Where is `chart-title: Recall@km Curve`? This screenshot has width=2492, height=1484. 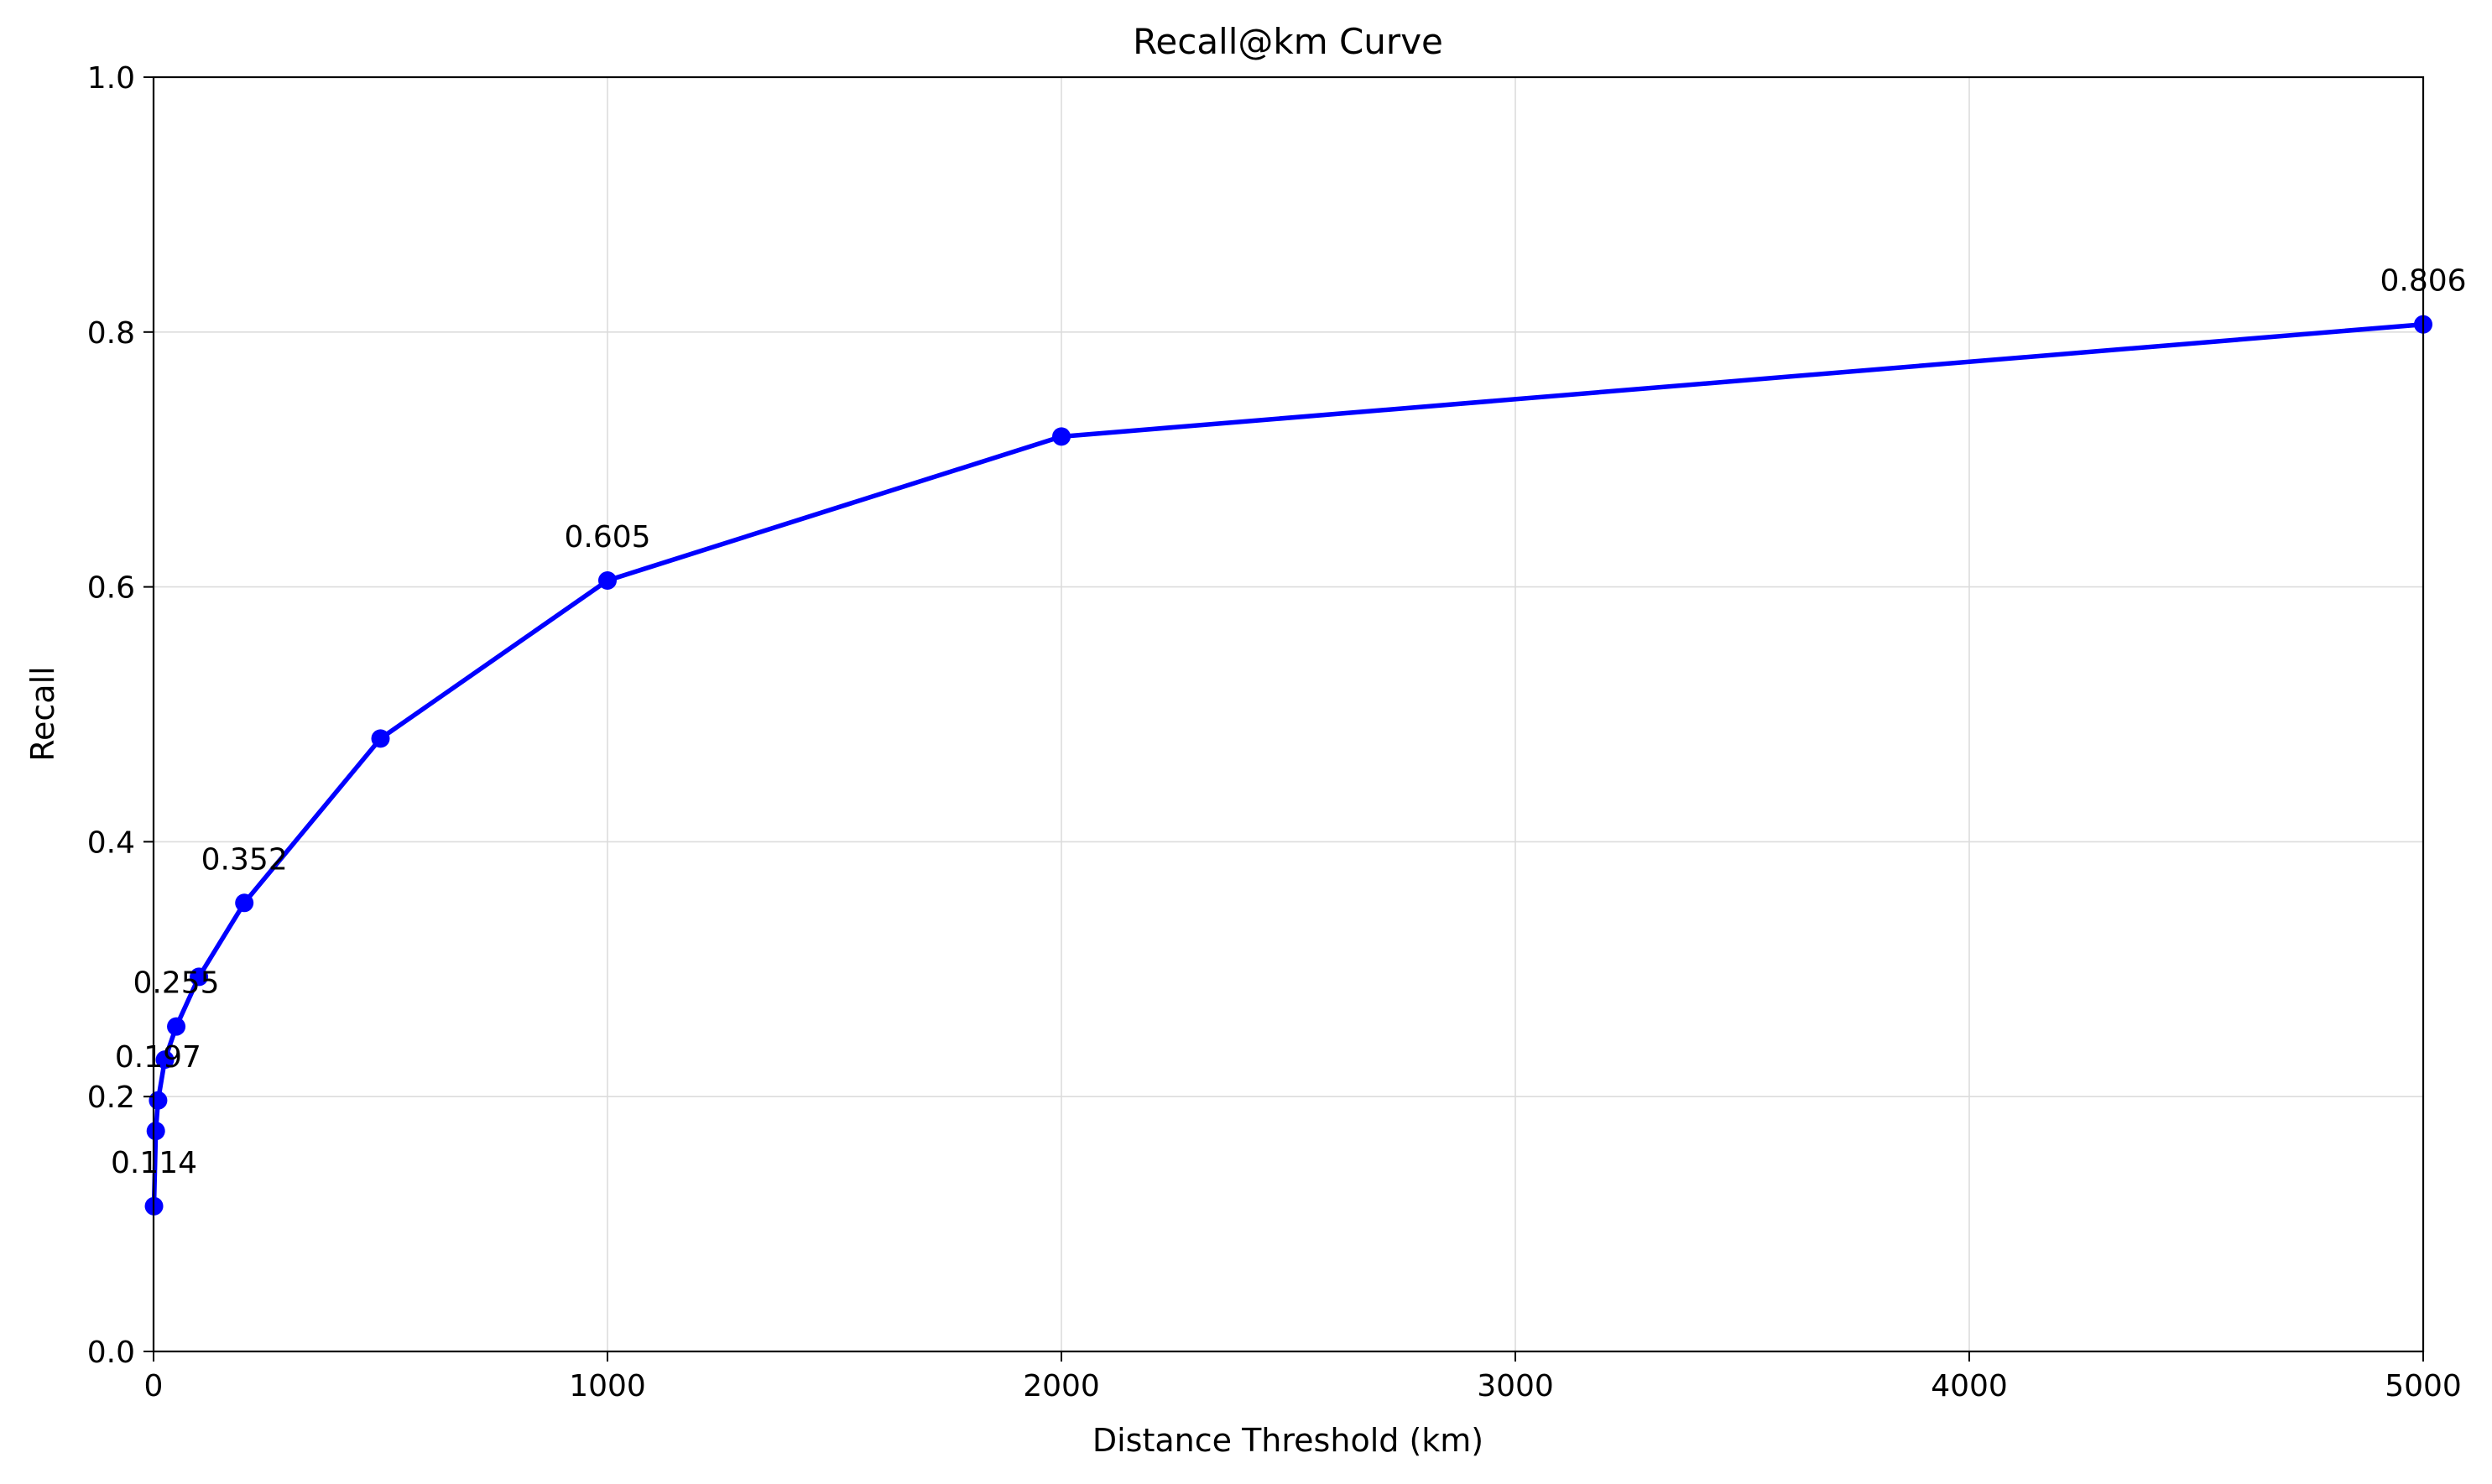
chart-title: Recall@km Curve is located at coordinates (1288, 41).